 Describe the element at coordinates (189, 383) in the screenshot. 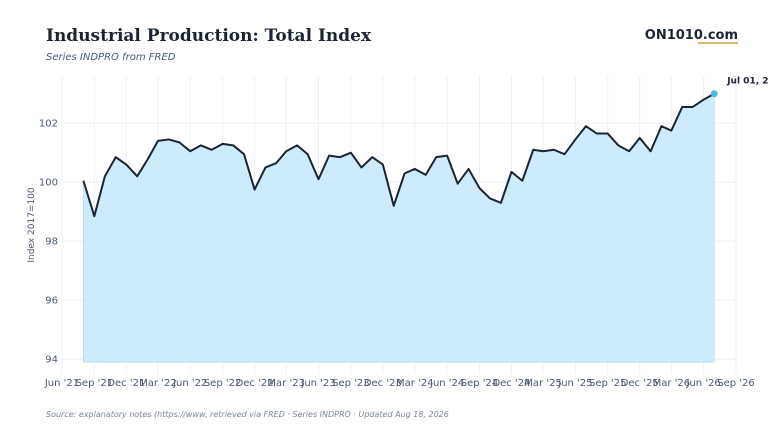

I see `x-tick-label: Jun '22` at that location.